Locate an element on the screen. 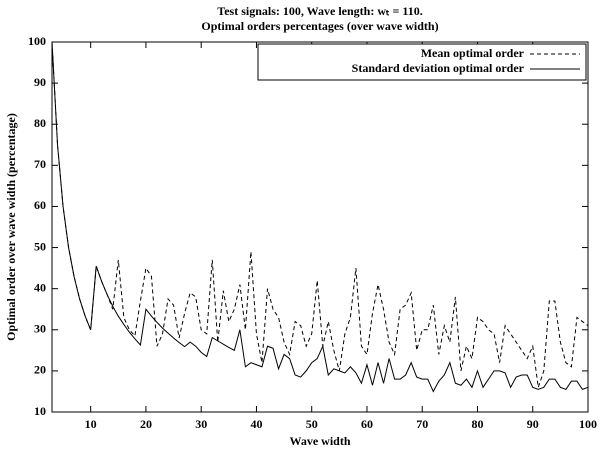  y-tick-label: 90 is located at coordinates (40, 82).